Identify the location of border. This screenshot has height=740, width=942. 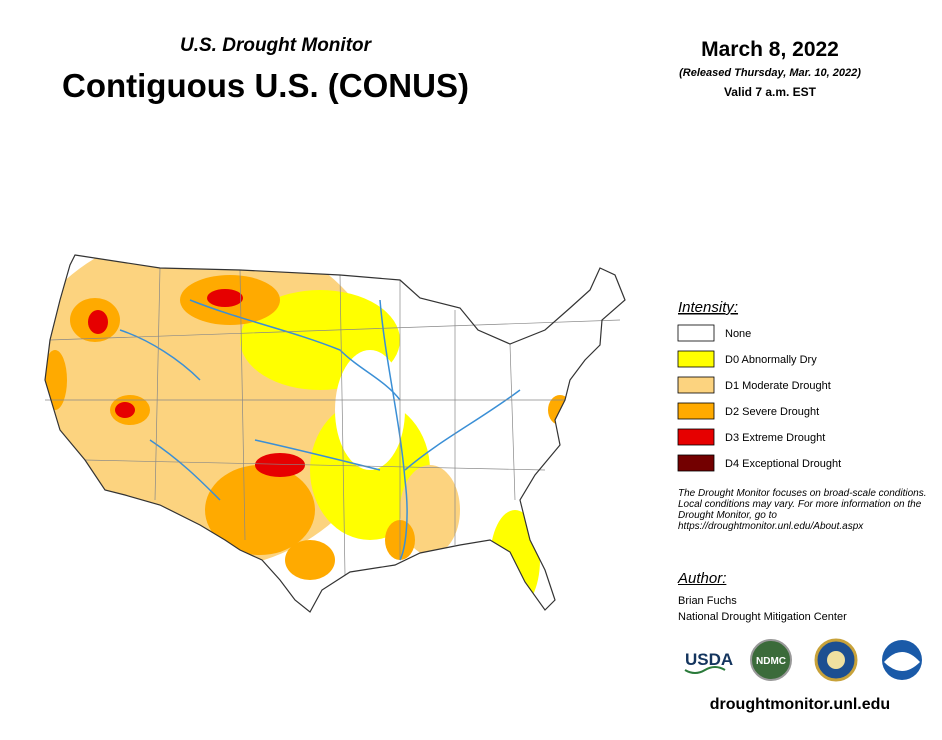
(333, 395).